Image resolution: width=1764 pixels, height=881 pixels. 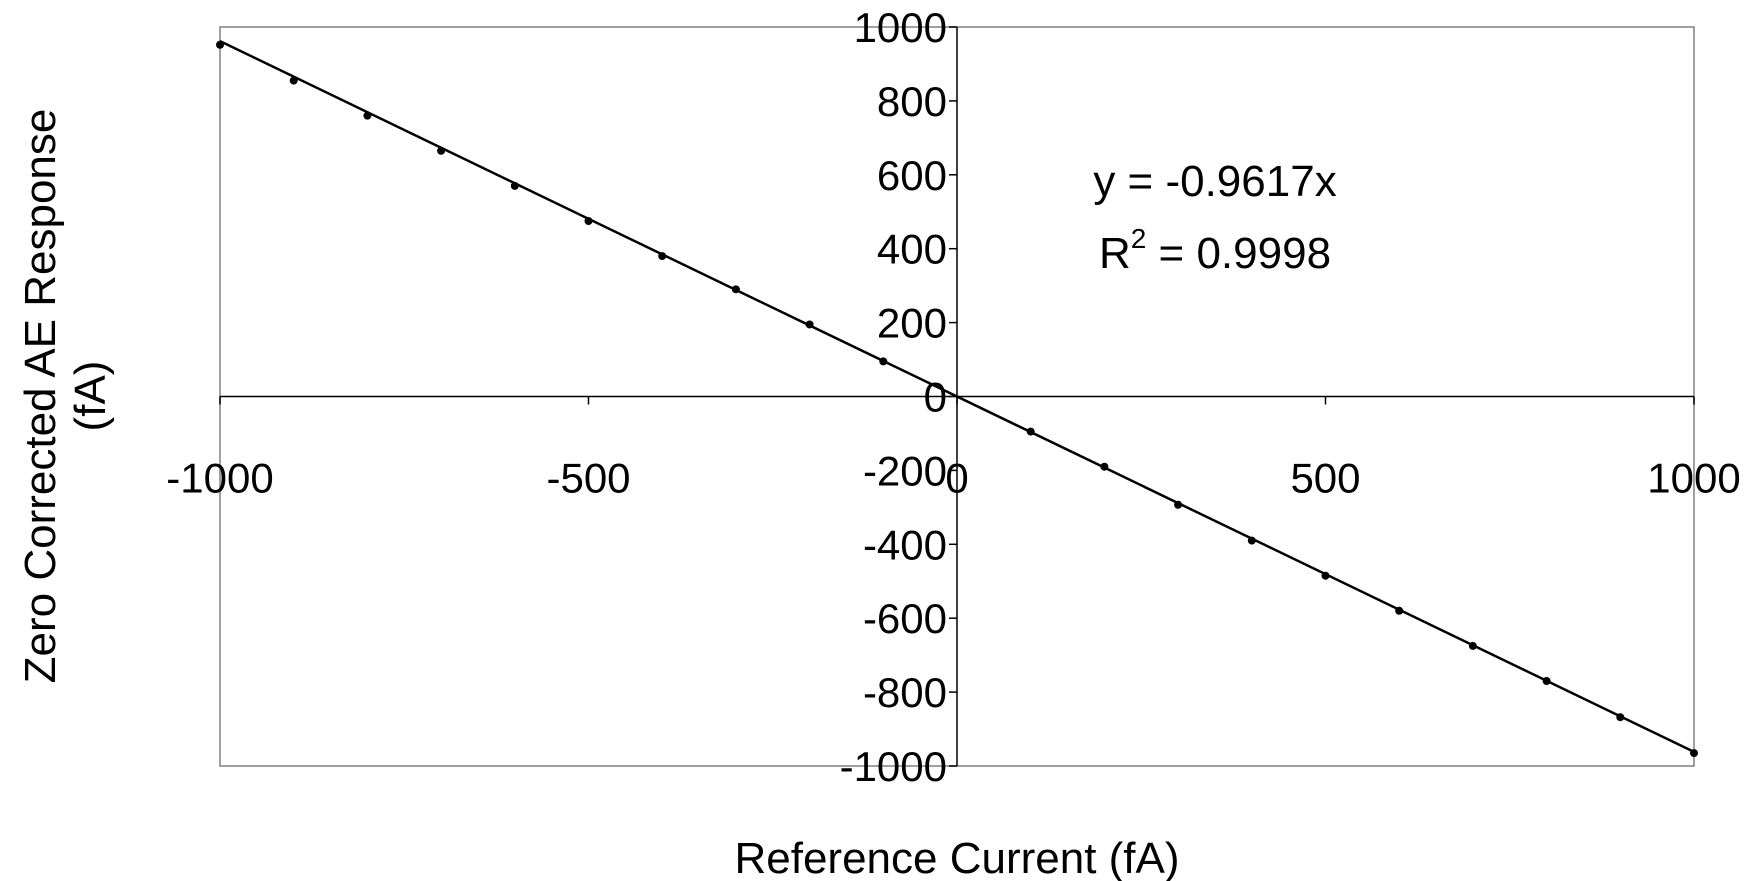 I want to click on x-tick-label: 1000, so click(x=1693, y=478).